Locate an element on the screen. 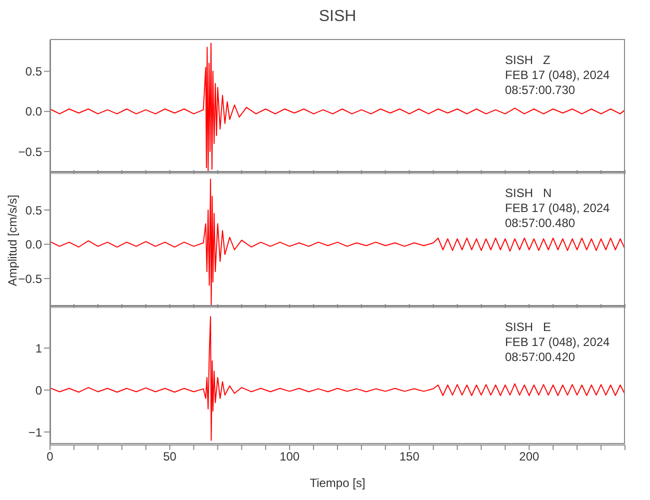 The image size is (650, 500). x-tick-label: 0 is located at coordinates (50, 457).